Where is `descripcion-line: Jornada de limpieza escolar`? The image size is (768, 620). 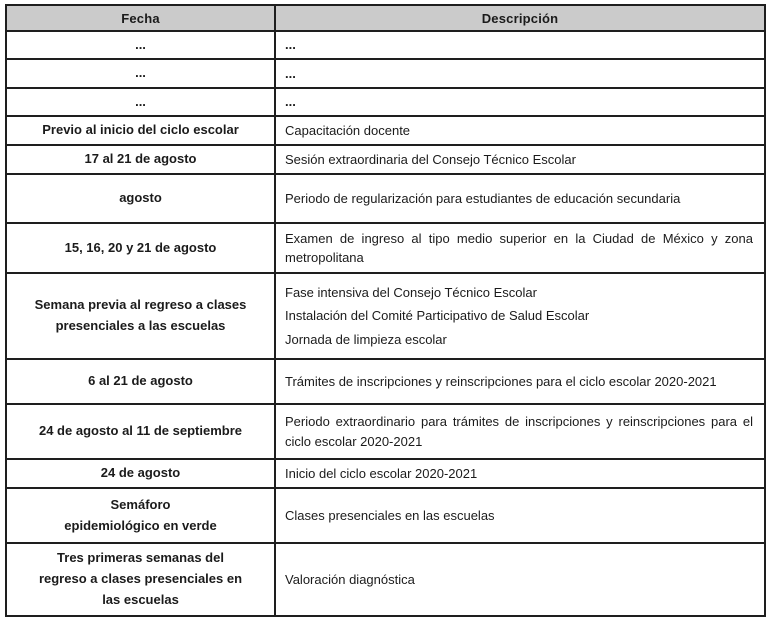 descripcion-line: Jornada de limpieza escolar is located at coordinates (366, 339).